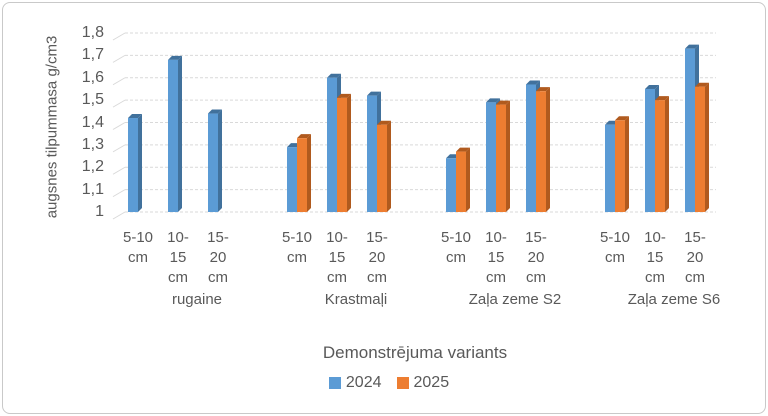  What do you see at coordinates (92, 189) in the screenshot?
I see `y-tick-label: 1,1` at bounding box center [92, 189].